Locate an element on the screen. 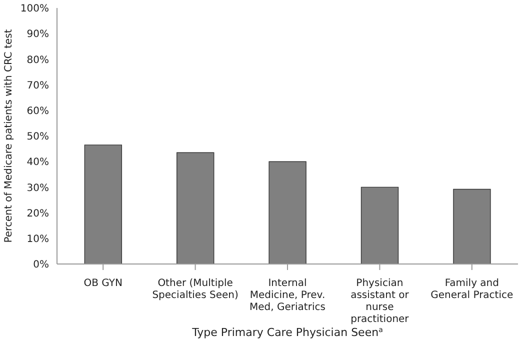  y-tick-label: 90% is located at coordinates (37, 34).